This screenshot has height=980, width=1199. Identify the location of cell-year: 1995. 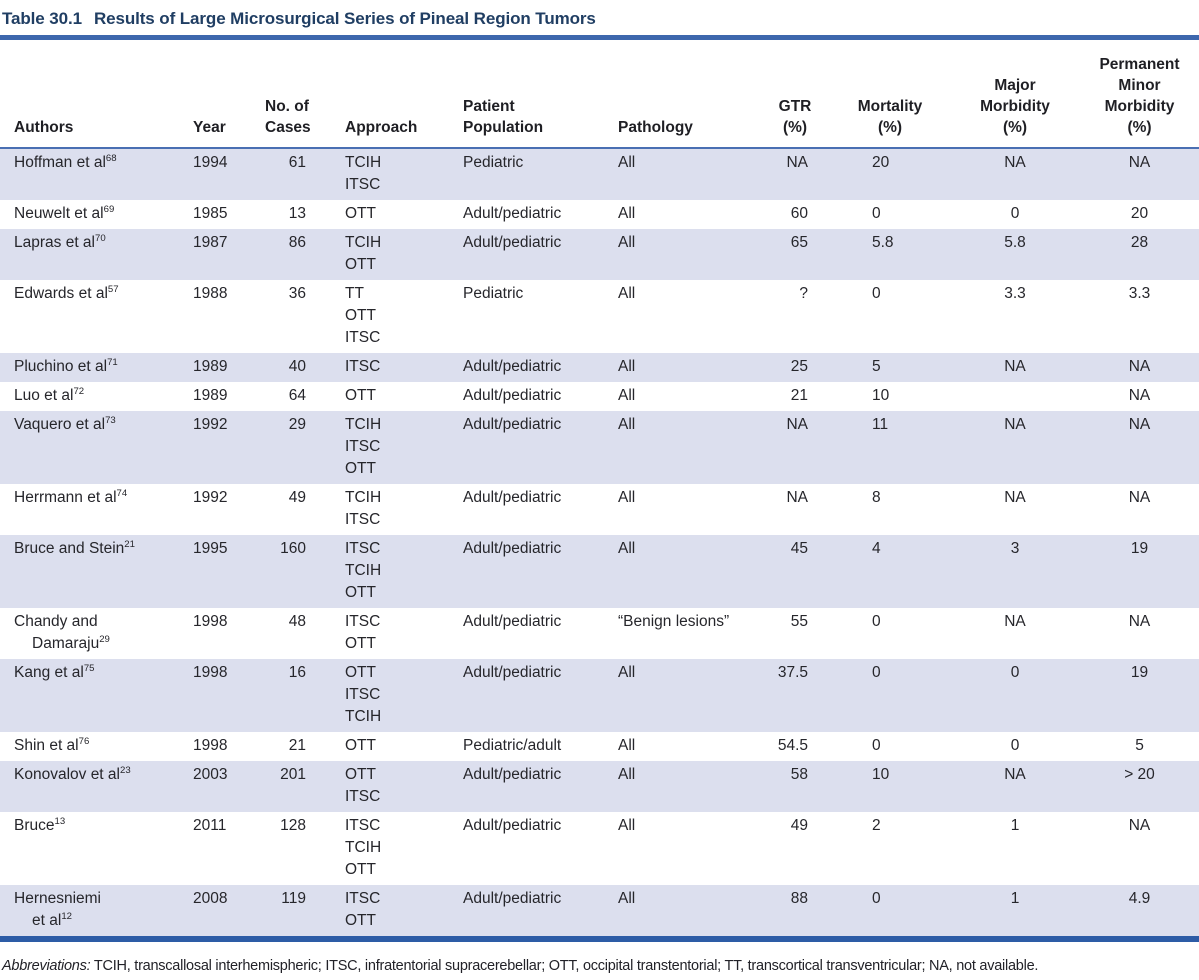
(210, 548).